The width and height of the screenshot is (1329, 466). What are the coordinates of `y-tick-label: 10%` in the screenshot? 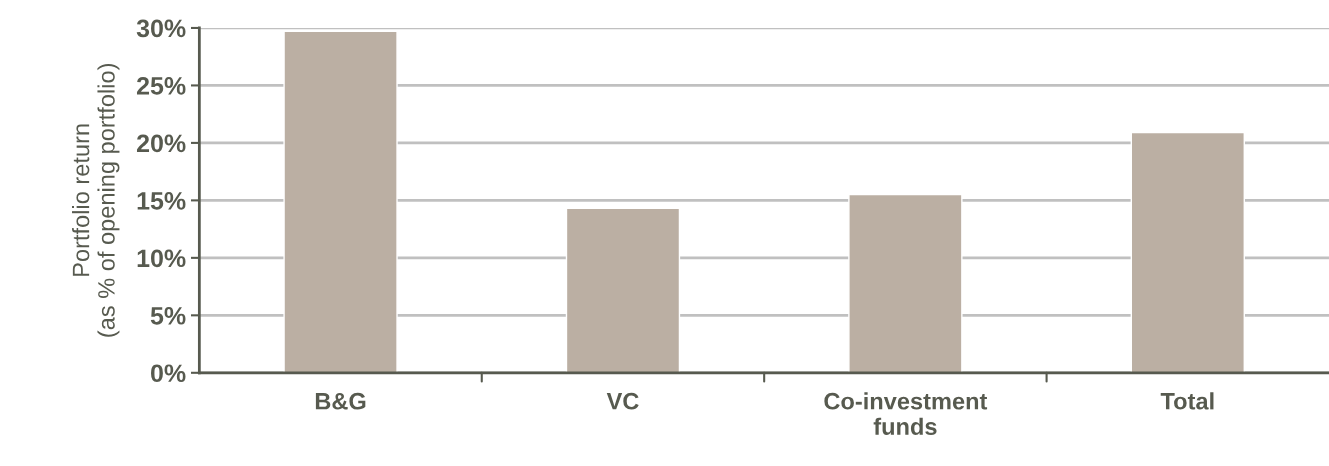 It's located at (161, 258).